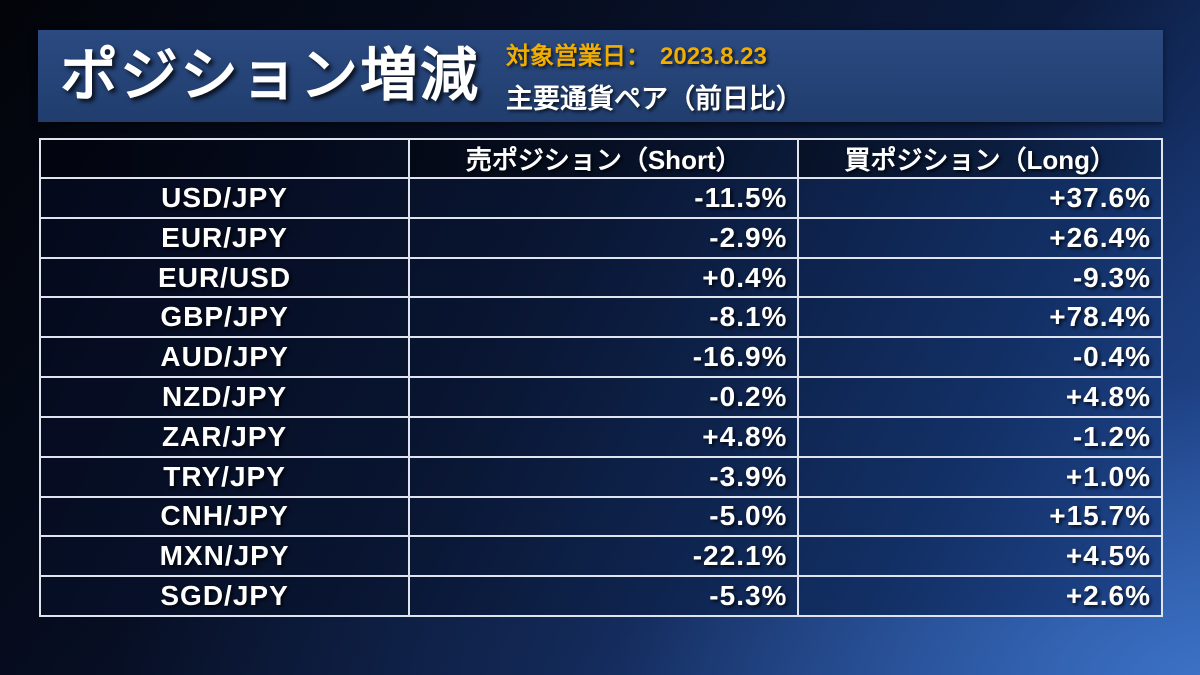 This screenshot has width=1200, height=675. What do you see at coordinates (604, 556) in the screenshot?
I see `short-position-cell: -22.1%` at bounding box center [604, 556].